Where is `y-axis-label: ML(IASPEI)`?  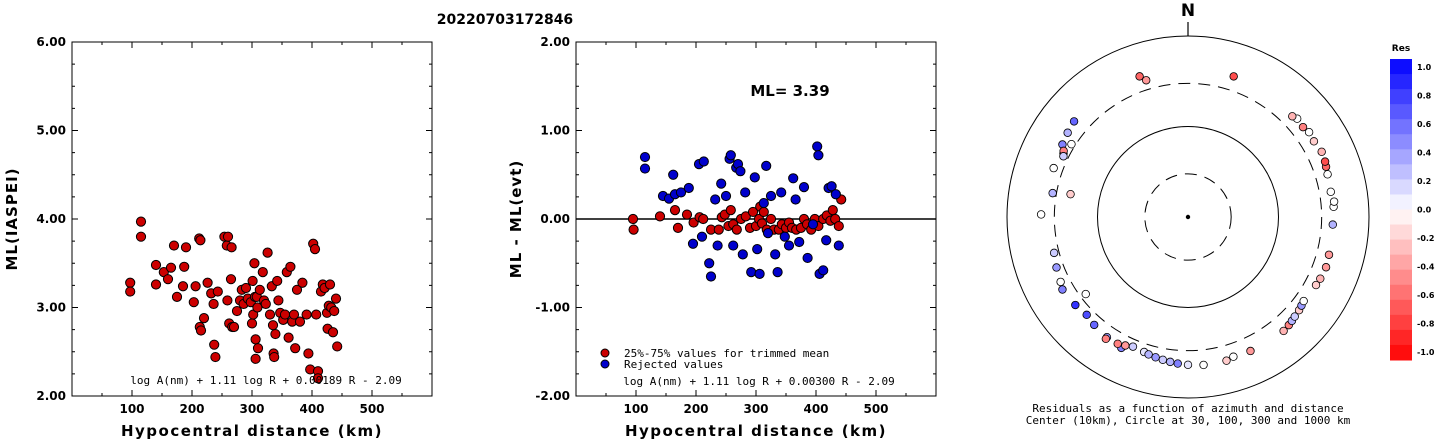 y-axis-label: ML(IASPEI) is located at coordinates (12, 218).